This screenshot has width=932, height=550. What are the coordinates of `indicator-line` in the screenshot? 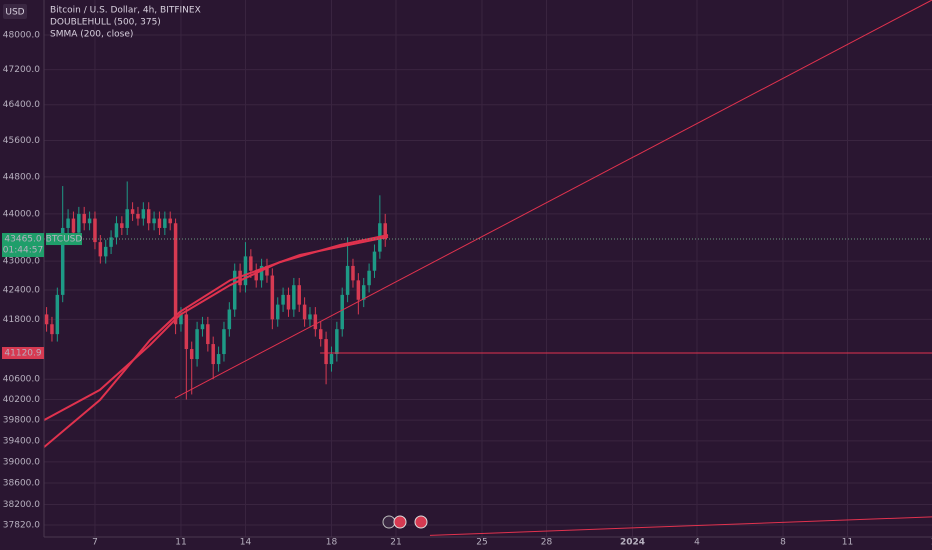 It's located at (216, 341).